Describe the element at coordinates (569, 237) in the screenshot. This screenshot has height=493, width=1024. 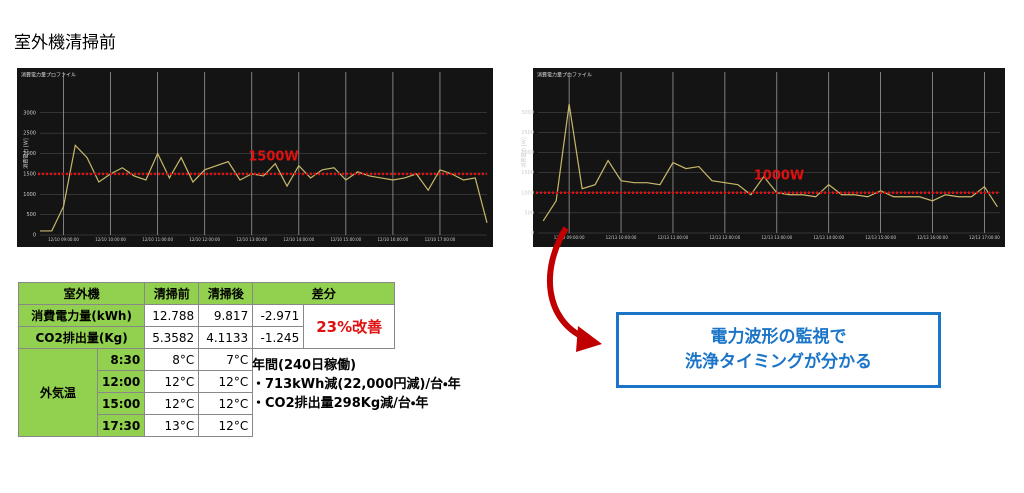
I see `x-tick-label: 12/13 09:00:00` at that location.